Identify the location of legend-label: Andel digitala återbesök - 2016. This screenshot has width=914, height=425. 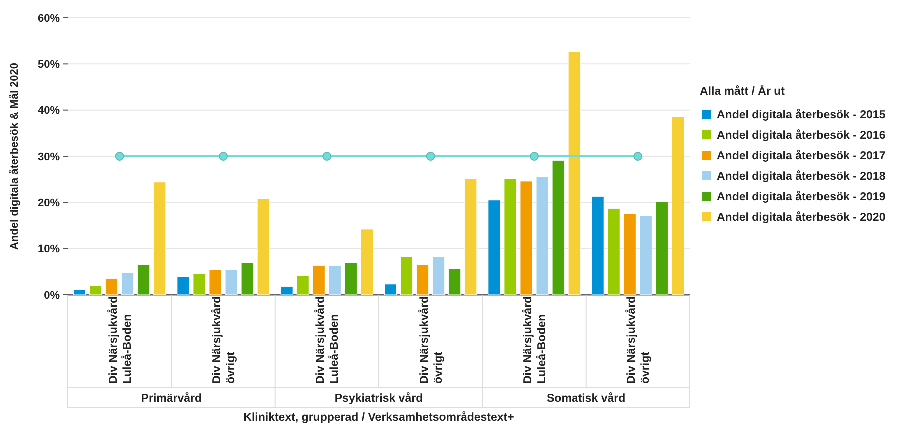
(801, 135).